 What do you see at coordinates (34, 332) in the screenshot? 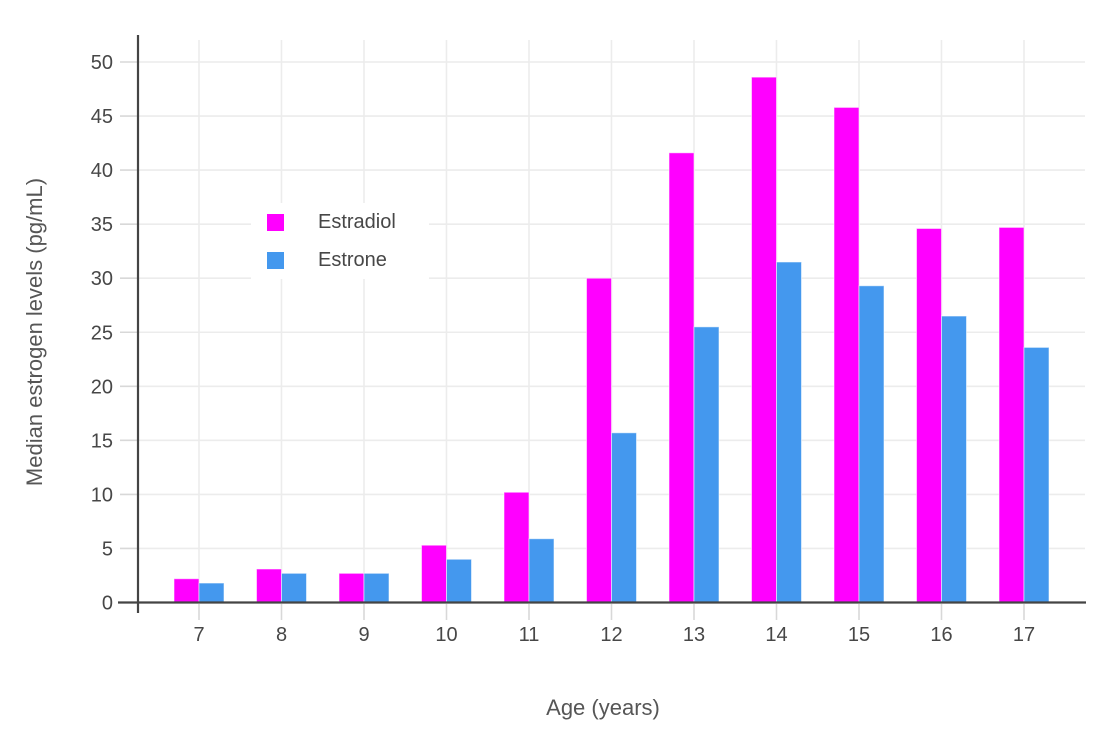
I see `y-axis-title: Median estrogen levels (pg/mL)` at bounding box center [34, 332].